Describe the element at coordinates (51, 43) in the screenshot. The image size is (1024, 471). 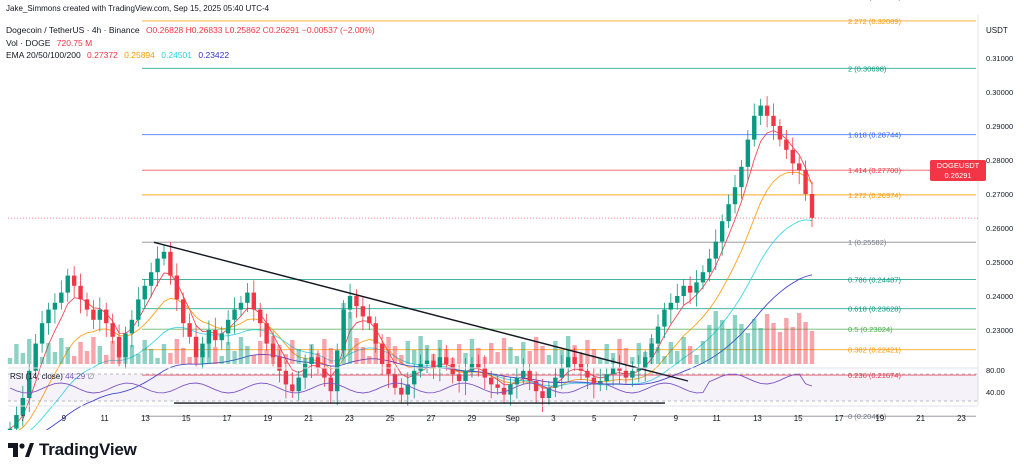
I see `volume-legend: Vol · DOGE 720.75 M` at that location.